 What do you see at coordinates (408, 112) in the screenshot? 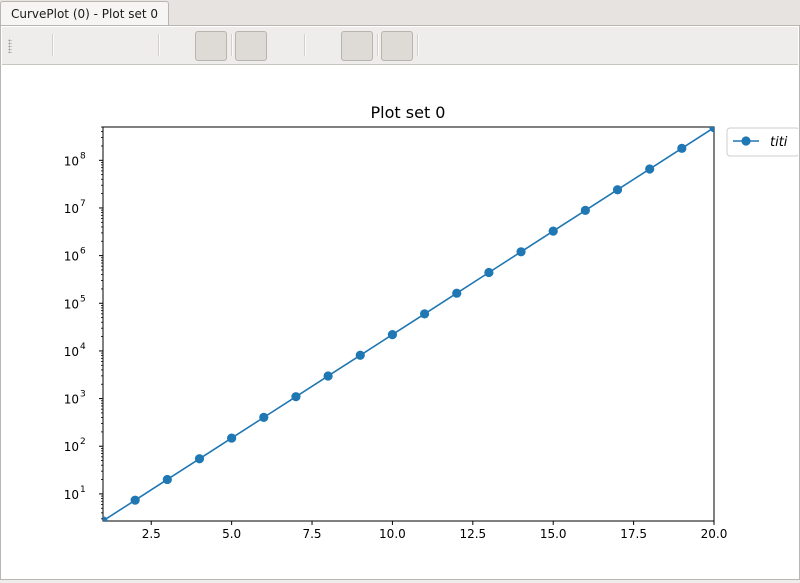
I see `chart-title: Plot set 0` at bounding box center [408, 112].